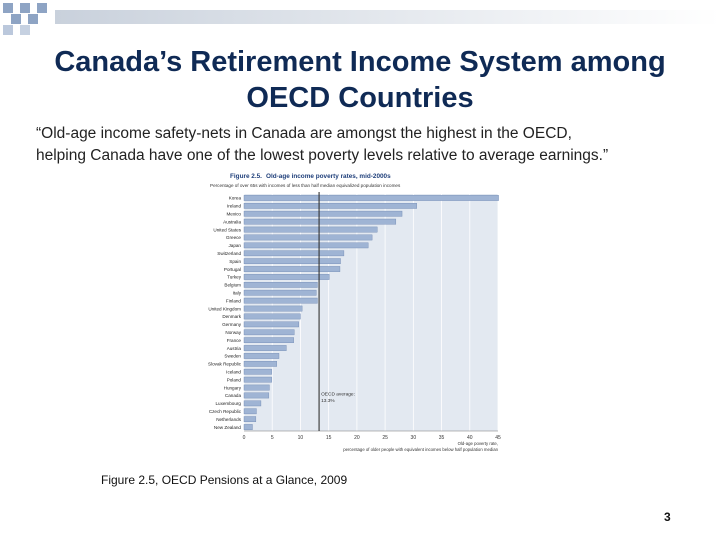 Image resolution: width=720 pixels, height=540 pixels. Describe the element at coordinates (442, 438) in the screenshot. I see `x-tick-label: 35` at that location.